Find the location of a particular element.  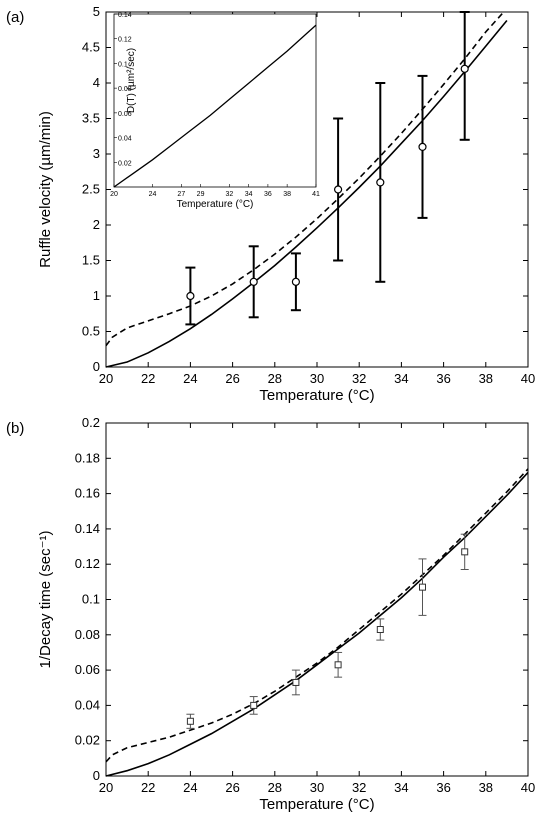

inset-y-tick-label: 0.02 is located at coordinates (125, 163).